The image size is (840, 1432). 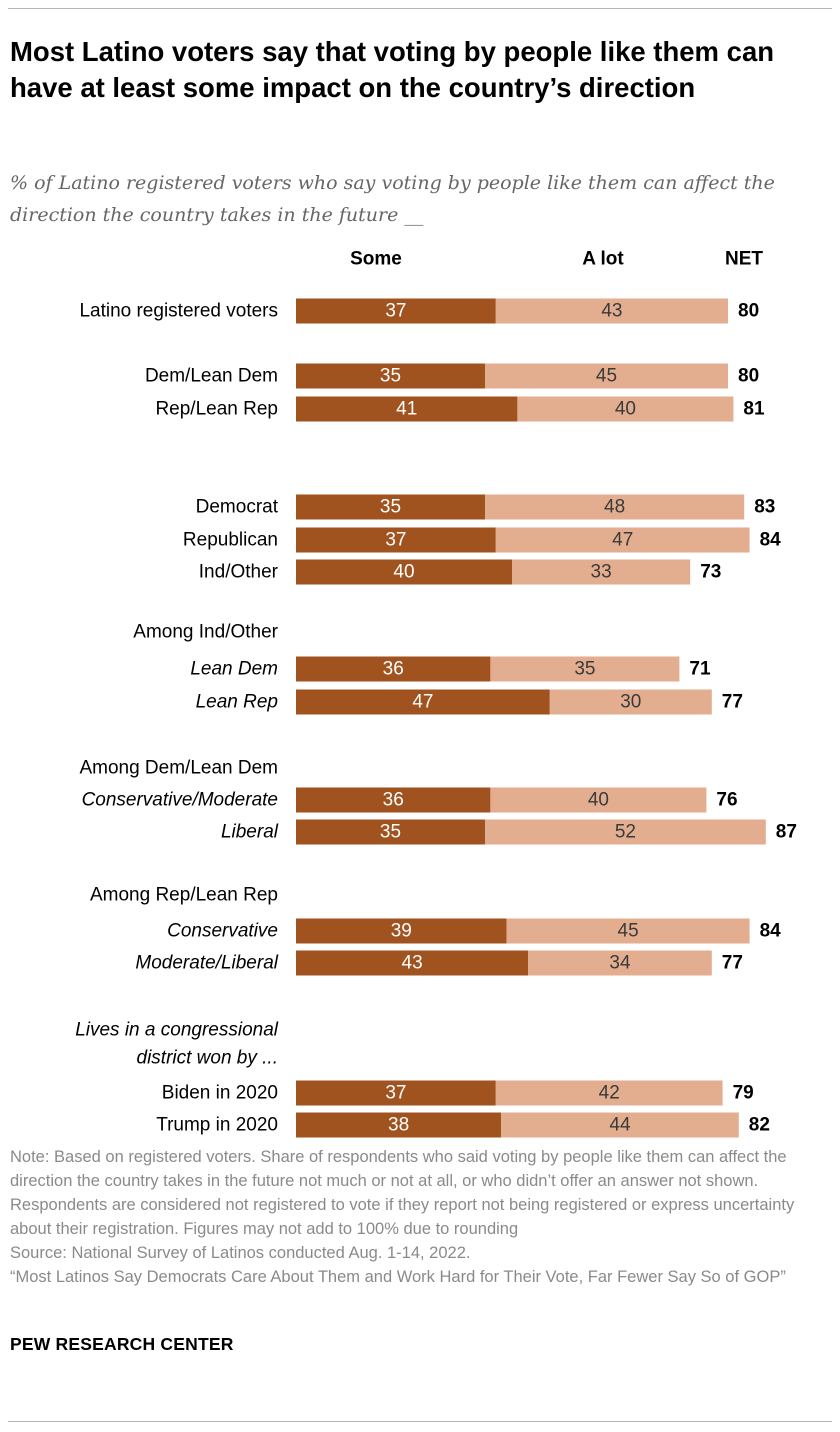 What do you see at coordinates (710, 572) in the screenshot?
I see `value-net-ind-other: 73` at bounding box center [710, 572].